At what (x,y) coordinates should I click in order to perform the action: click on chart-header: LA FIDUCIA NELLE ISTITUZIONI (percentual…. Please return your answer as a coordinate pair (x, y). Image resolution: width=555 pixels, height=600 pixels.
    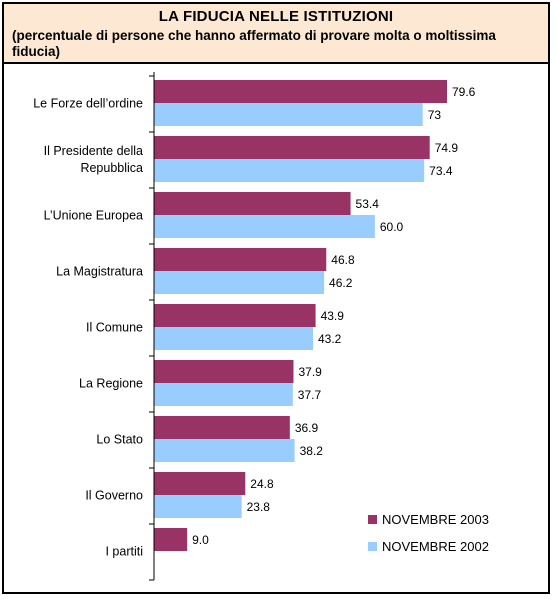
    Looking at the image, I should click on (276, 34).